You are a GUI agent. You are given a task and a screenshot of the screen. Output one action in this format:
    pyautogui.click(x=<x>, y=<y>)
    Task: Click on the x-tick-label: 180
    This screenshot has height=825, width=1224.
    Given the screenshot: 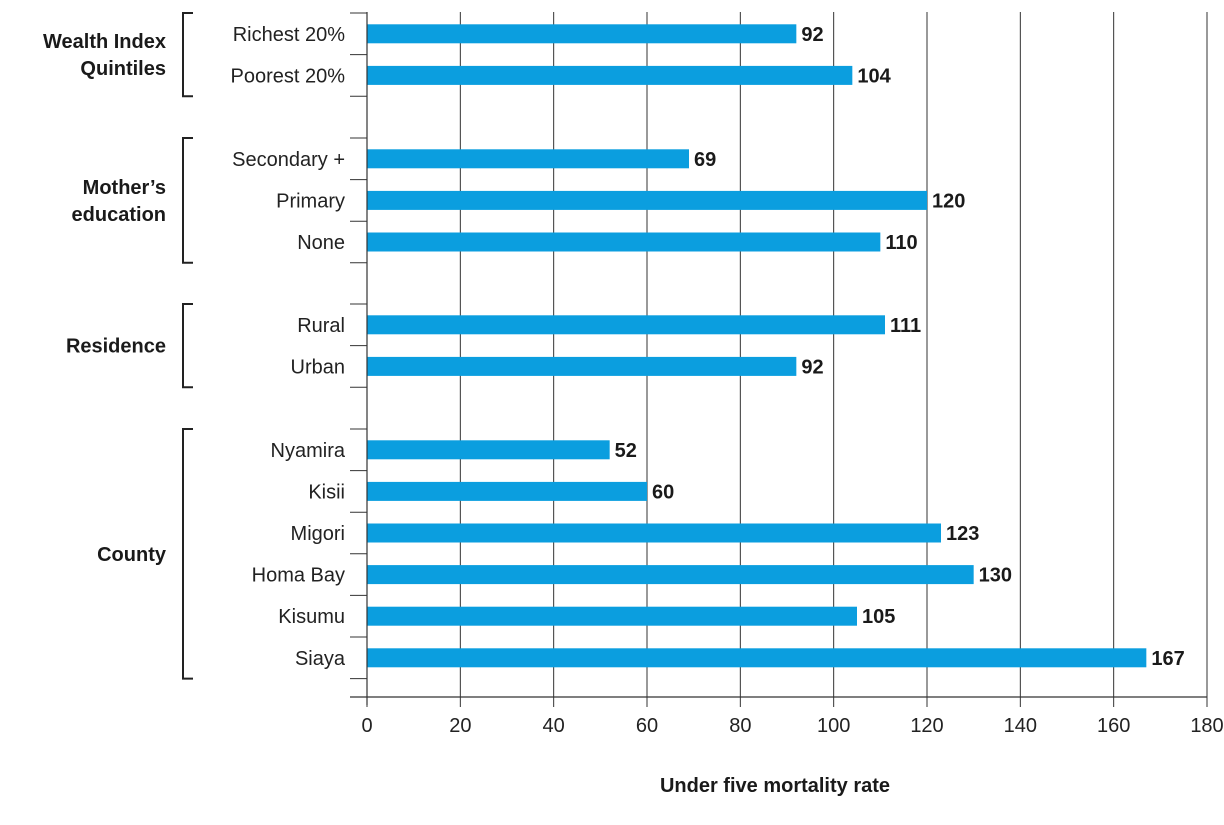 What is the action you would take?
    pyautogui.click(x=1206, y=726)
    